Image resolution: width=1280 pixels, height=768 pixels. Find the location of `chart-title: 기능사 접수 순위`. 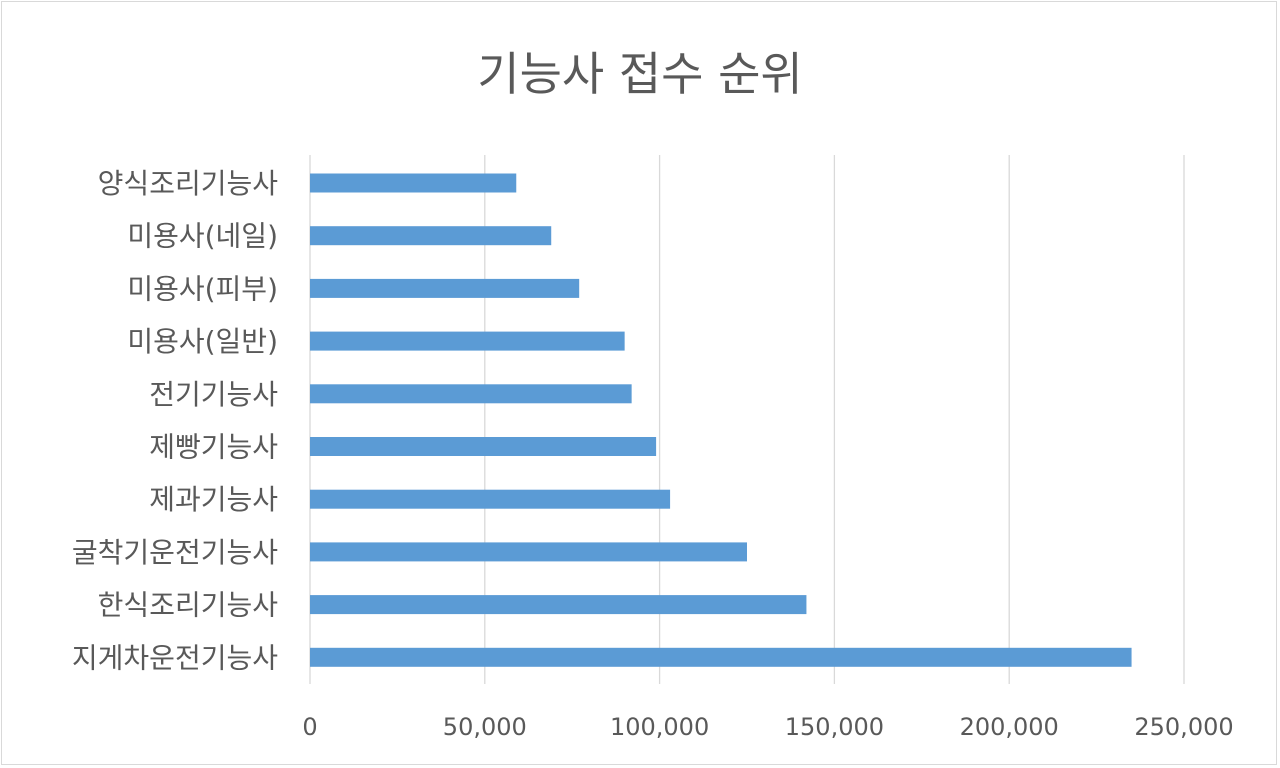

chart-title: 기능사 접수 순위 is located at coordinates (640, 74).